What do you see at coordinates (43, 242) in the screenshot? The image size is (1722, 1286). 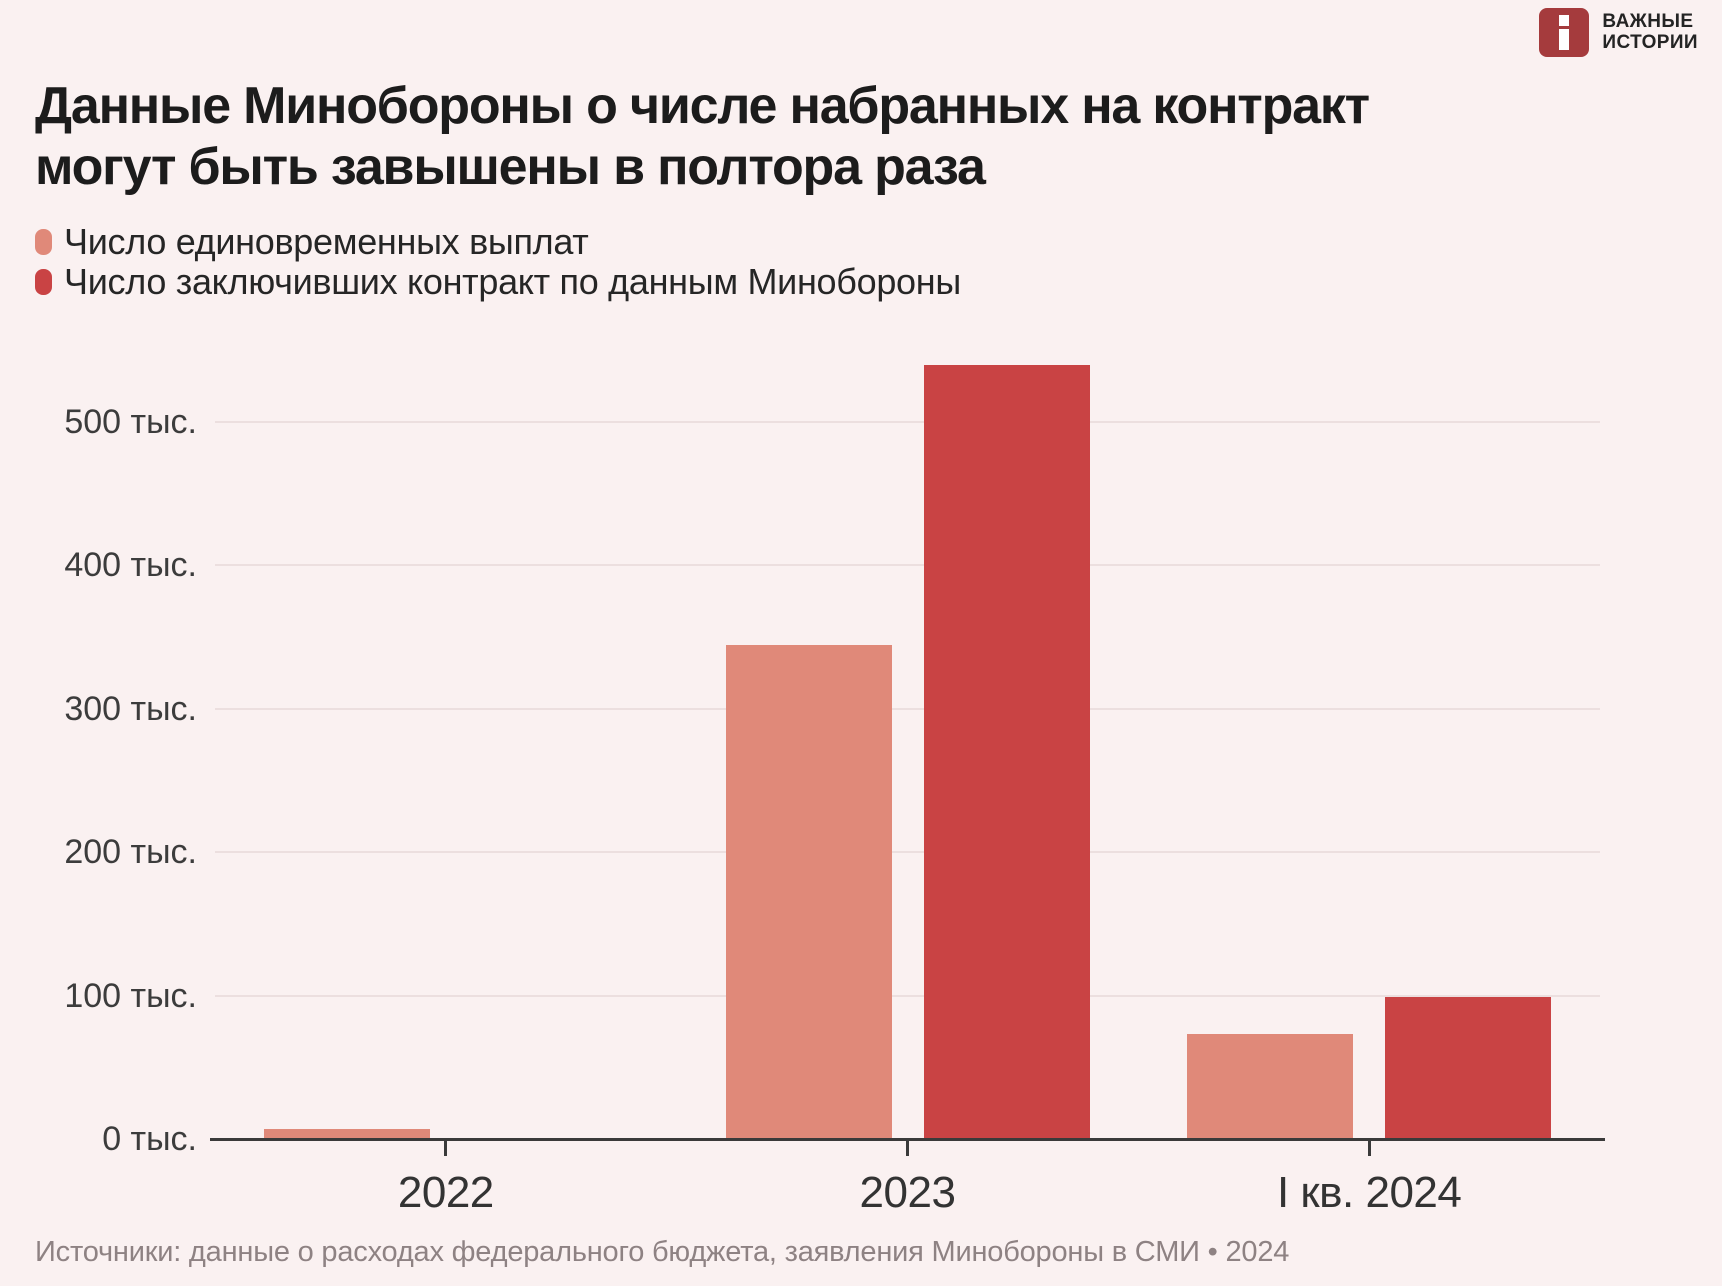 I see `legend-swatch-payments` at bounding box center [43, 242].